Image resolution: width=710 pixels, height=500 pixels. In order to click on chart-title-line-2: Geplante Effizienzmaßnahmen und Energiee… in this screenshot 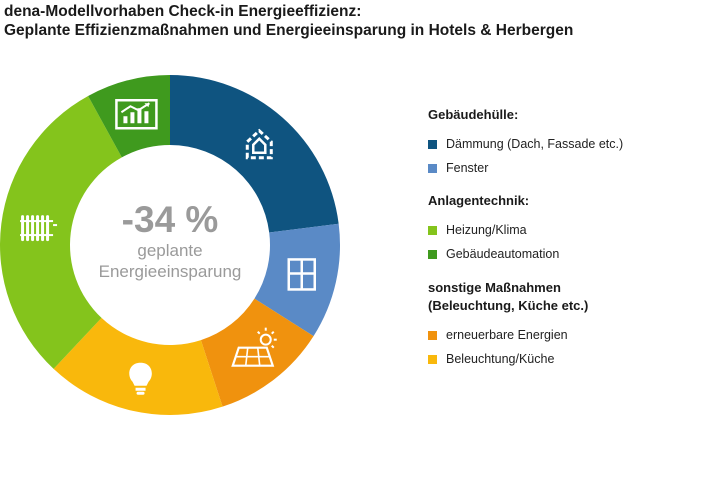, I will do `click(289, 30)`.